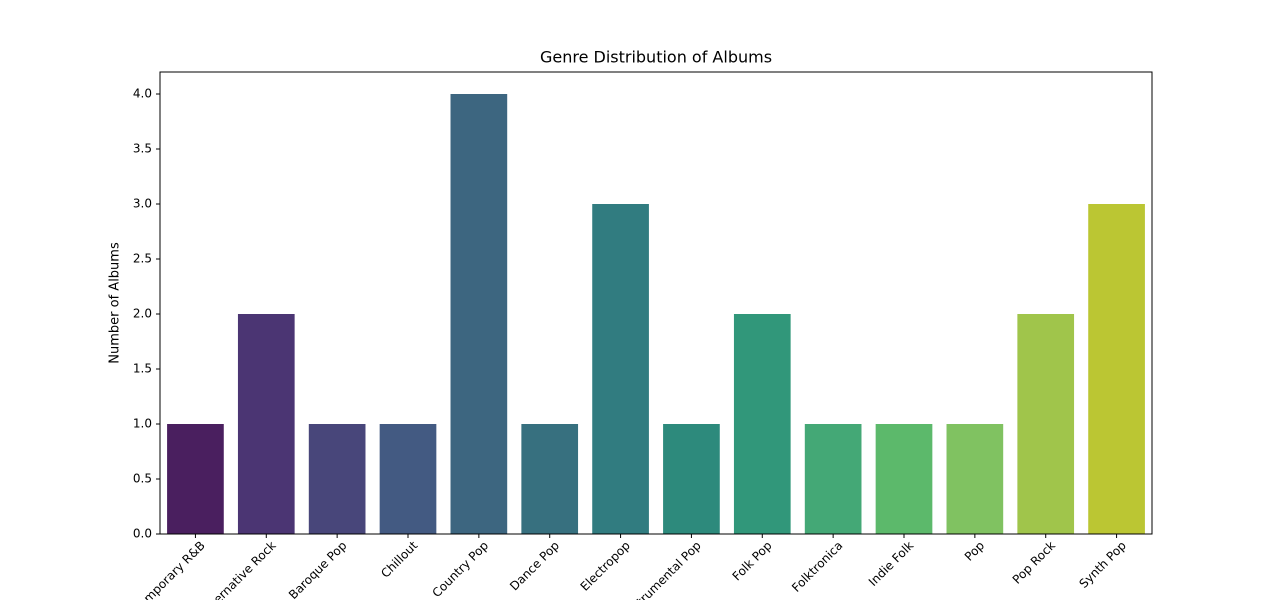 The height and width of the screenshot is (600, 1280). I want to click on x-tick-label: Alternative Rock, so click(238, 569).